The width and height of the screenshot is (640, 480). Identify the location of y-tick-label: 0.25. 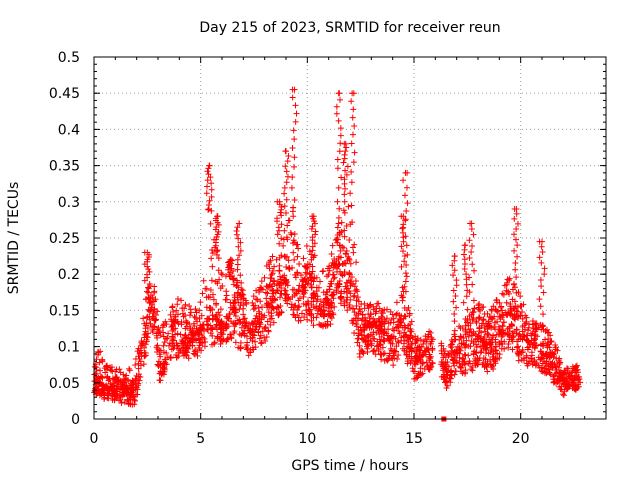
(64, 239).